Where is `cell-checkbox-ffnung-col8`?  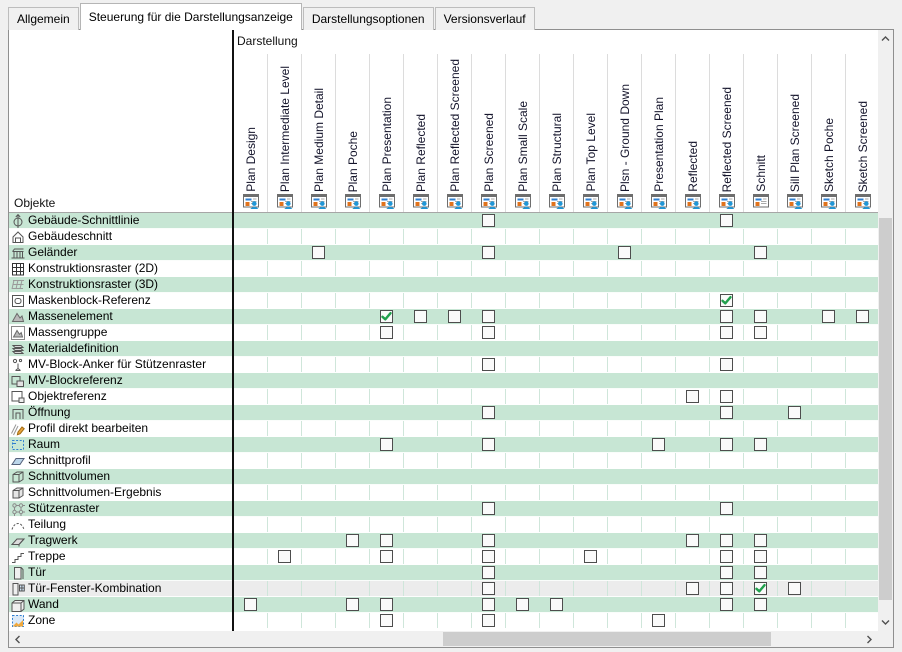 cell-checkbox-ffnung-col8 is located at coordinates (488, 412).